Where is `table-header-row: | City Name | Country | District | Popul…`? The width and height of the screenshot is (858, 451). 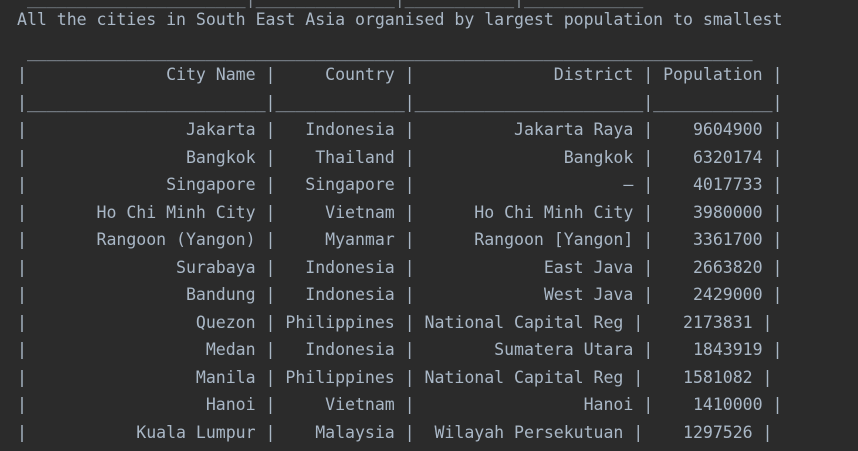
table-header-row: | City Name | Country | District | Popul… is located at coordinates (400, 74).